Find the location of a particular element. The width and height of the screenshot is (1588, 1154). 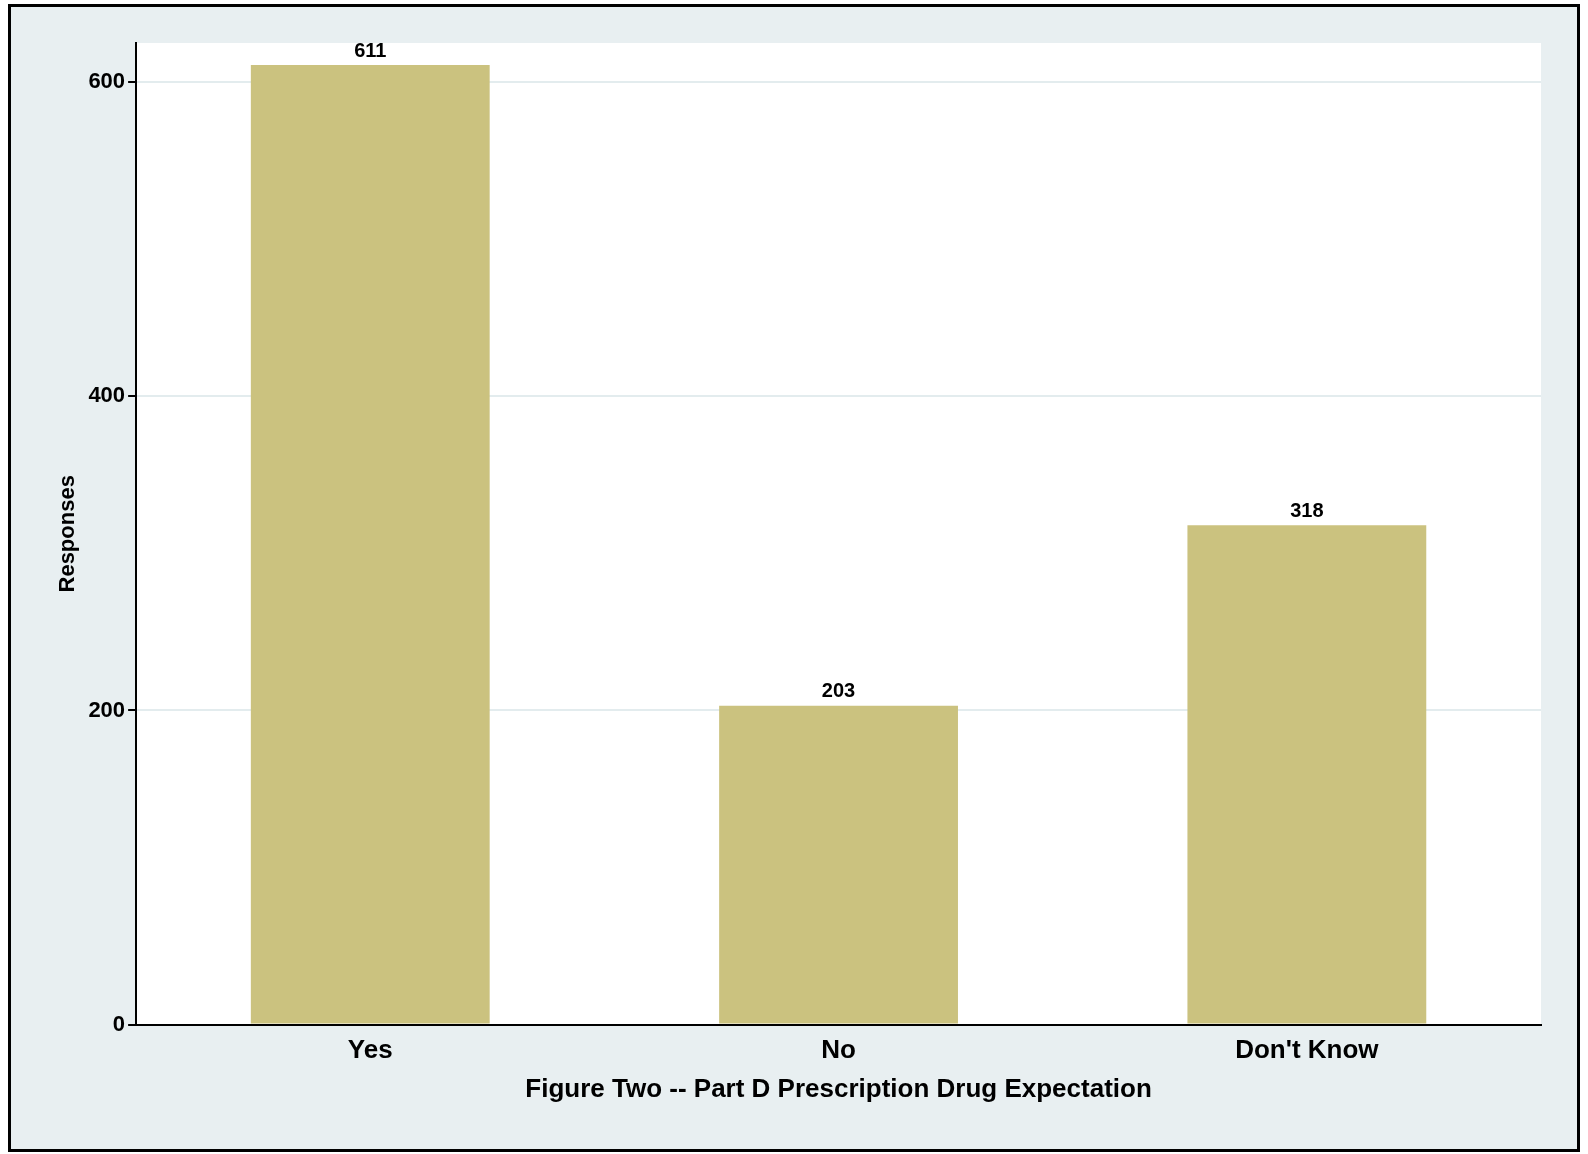

y-tick-label: 600 is located at coordinates (107, 81).